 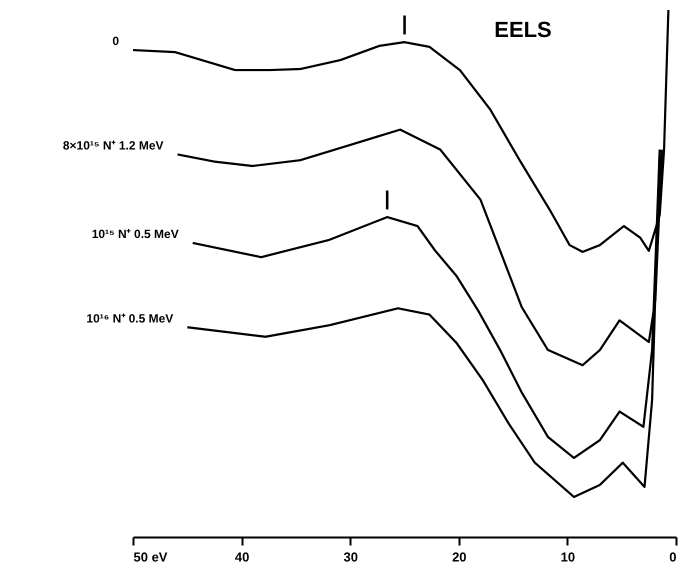 I want to click on chart-title: EELS, so click(x=523, y=29).